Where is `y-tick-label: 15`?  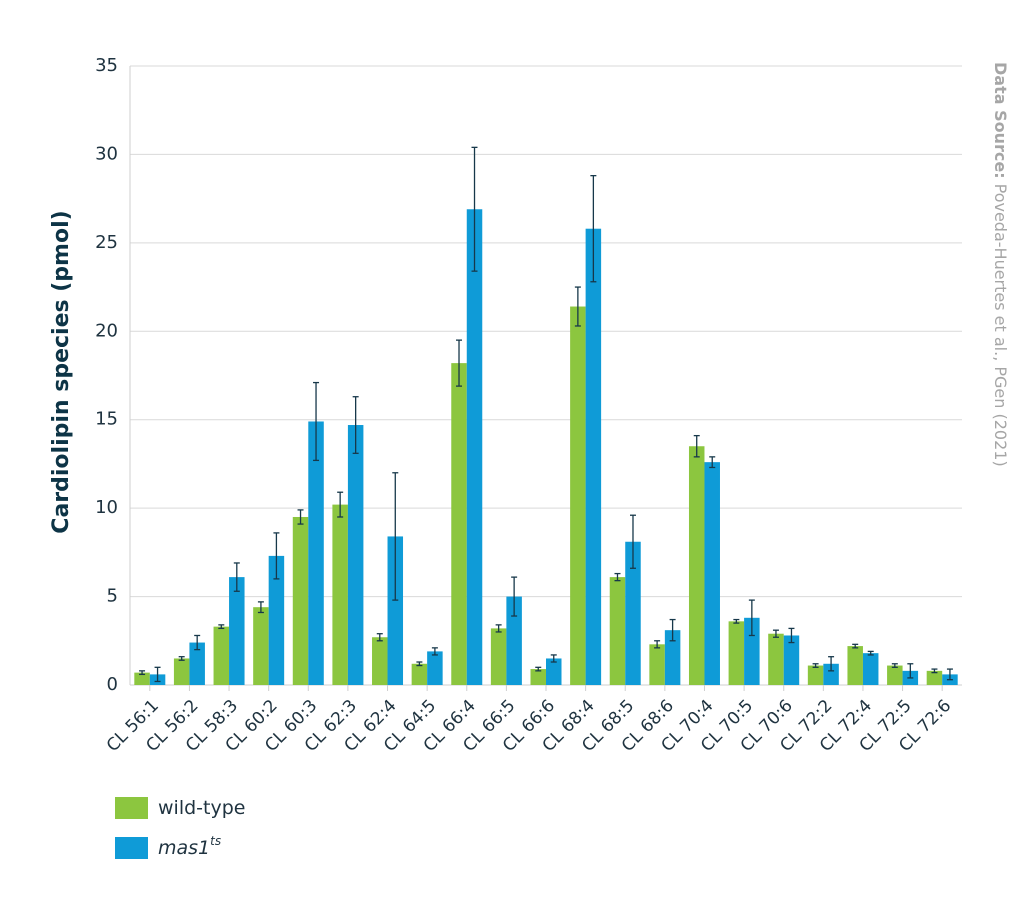
y-tick-label: 15 is located at coordinates (106, 419).